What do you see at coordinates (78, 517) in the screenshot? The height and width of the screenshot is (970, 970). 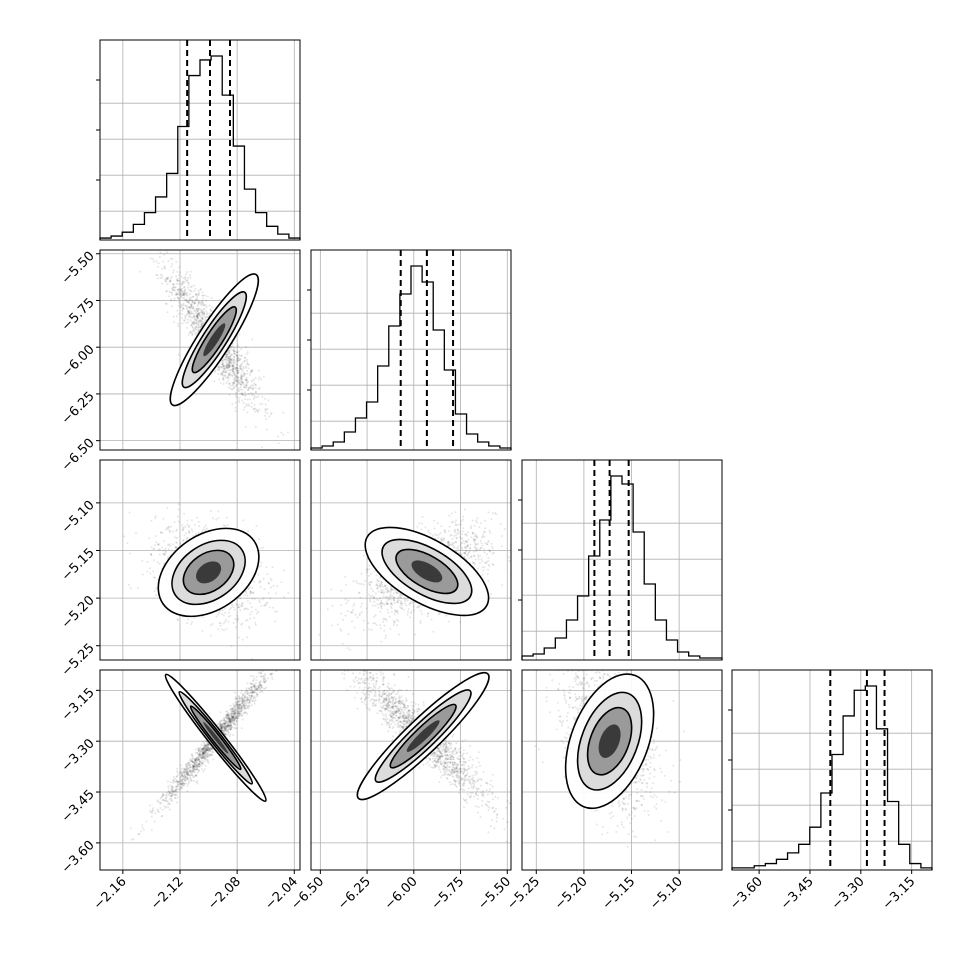 I see `y-tick-label: −5.10` at bounding box center [78, 517].